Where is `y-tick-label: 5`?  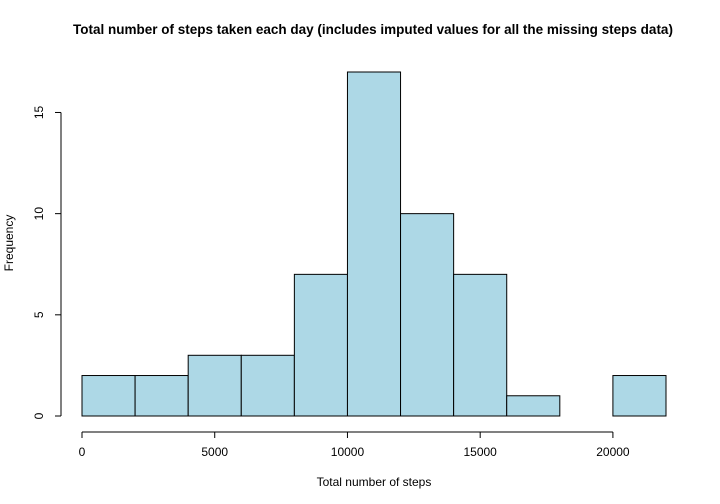
y-tick-label: 5 is located at coordinates (39, 314).